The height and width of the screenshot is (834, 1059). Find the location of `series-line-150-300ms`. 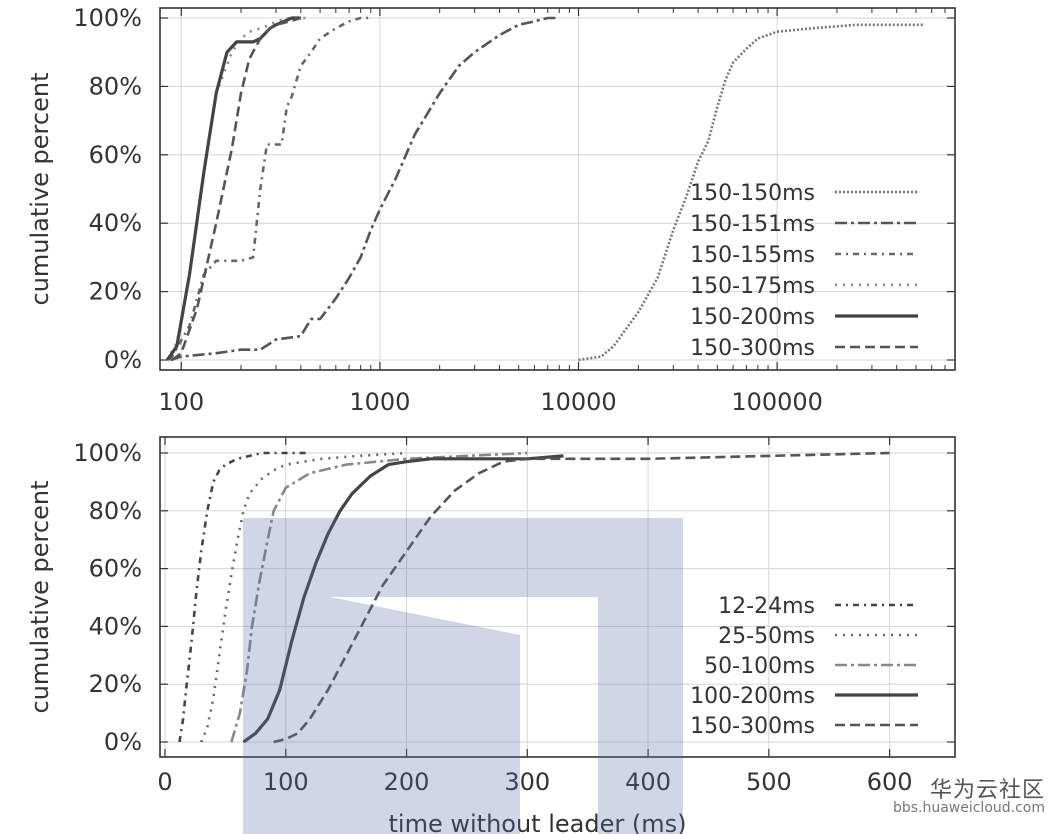

series-line-150-300ms is located at coordinates (236, 189).